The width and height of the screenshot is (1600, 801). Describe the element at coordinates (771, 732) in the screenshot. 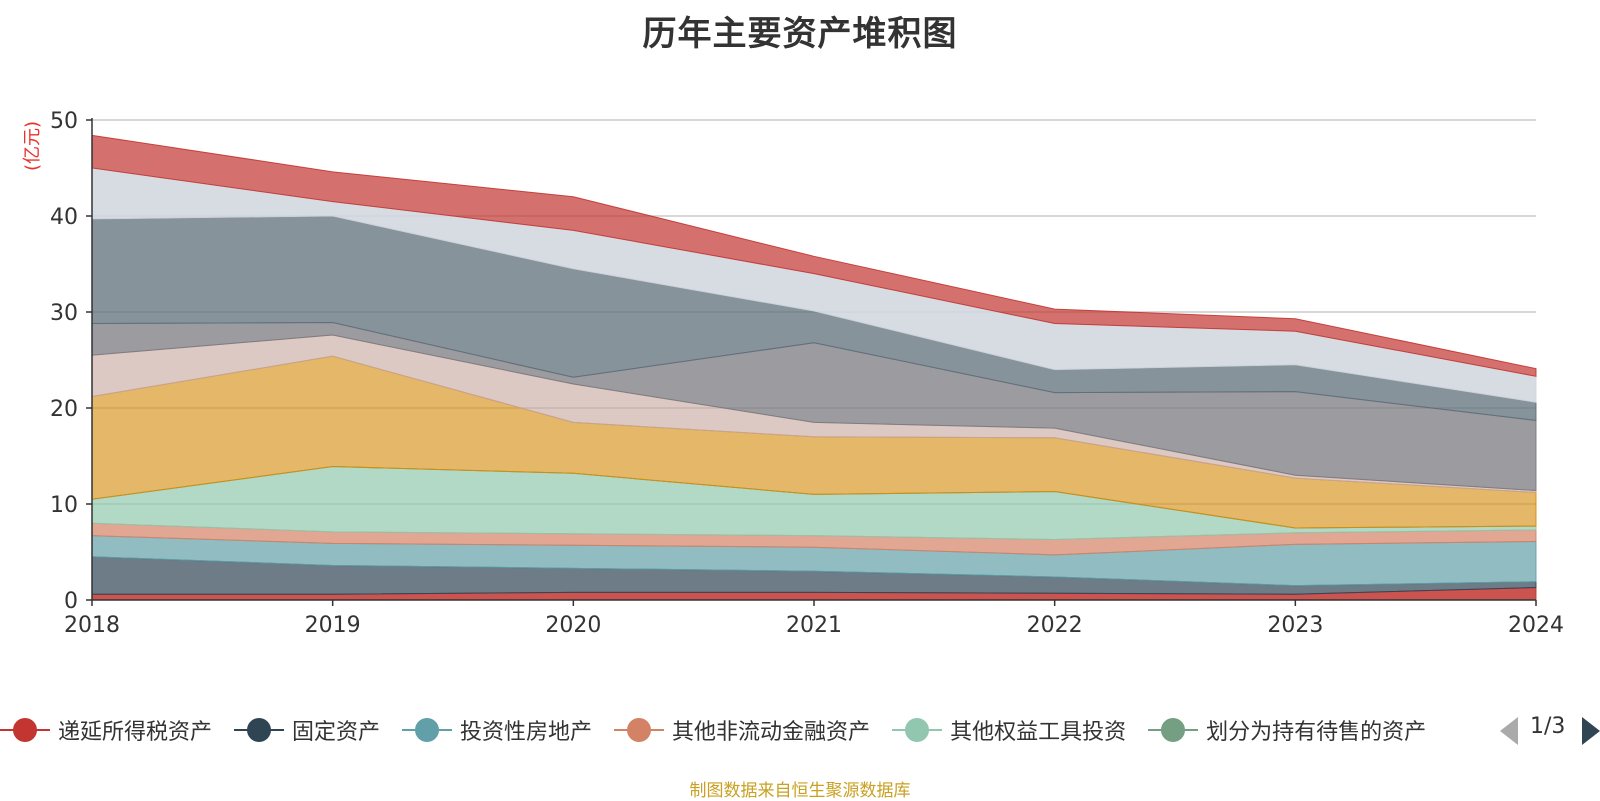

I see `legend-label: 其他非流动金融资产` at that location.